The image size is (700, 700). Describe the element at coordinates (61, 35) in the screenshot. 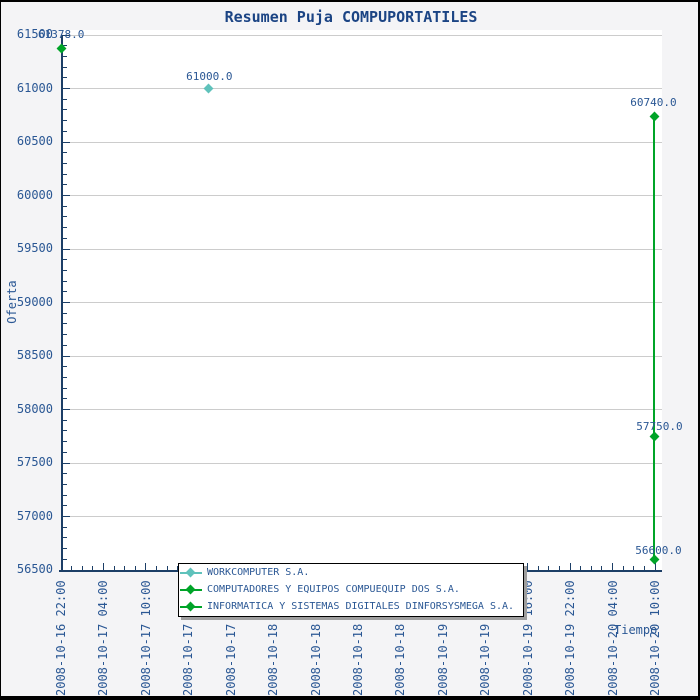

I see `data-point-label: 61378.0` at that location.